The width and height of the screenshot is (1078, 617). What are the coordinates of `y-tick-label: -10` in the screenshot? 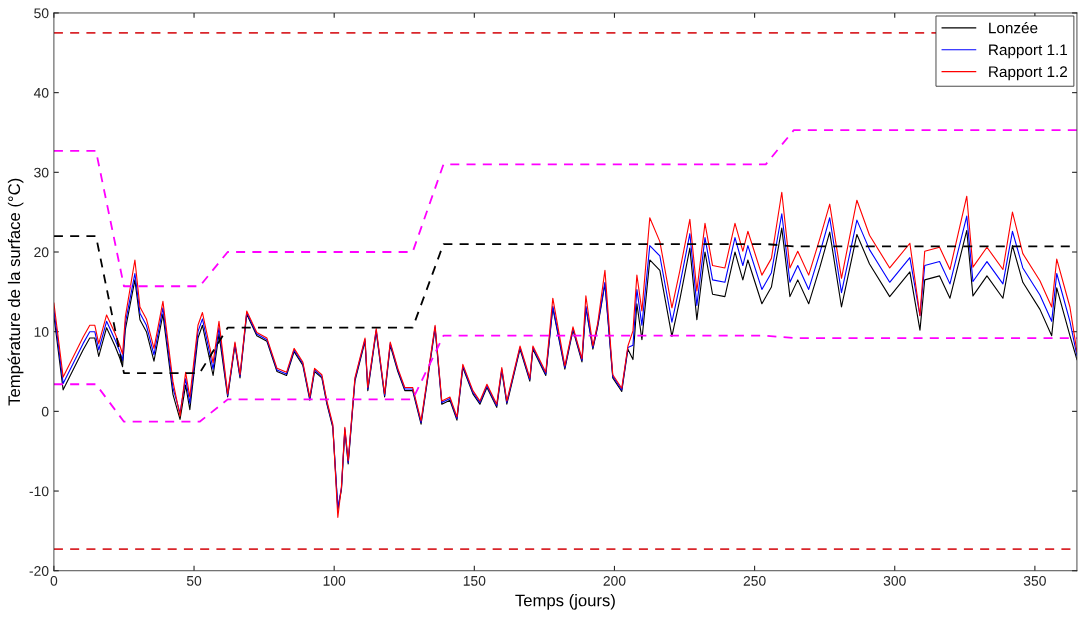 It's located at (39, 491).